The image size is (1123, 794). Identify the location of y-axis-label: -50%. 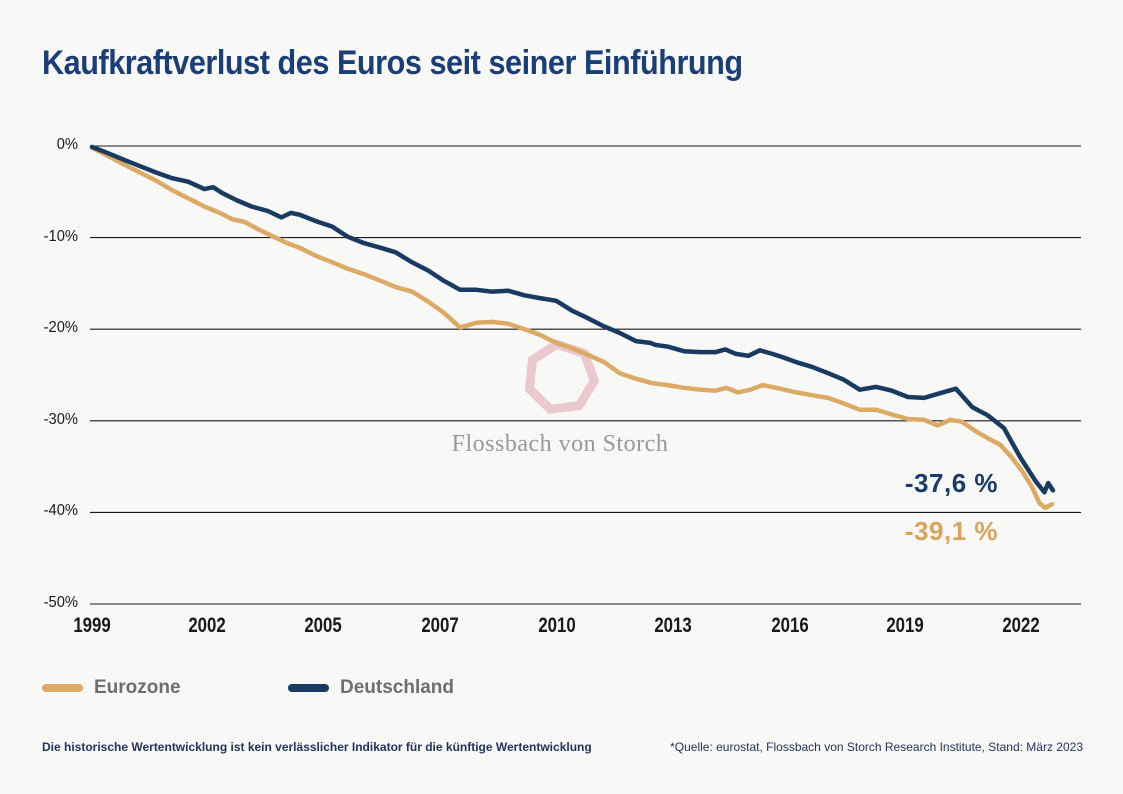
(60, 602).